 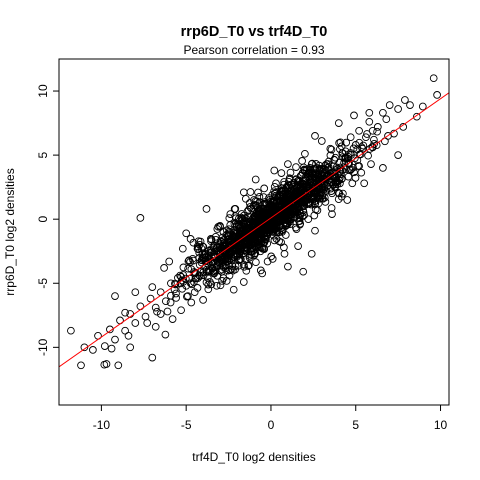 I want to click on chart-title: rrp6D_T0 vs trf4D_T0, so click(x=254, y=32).